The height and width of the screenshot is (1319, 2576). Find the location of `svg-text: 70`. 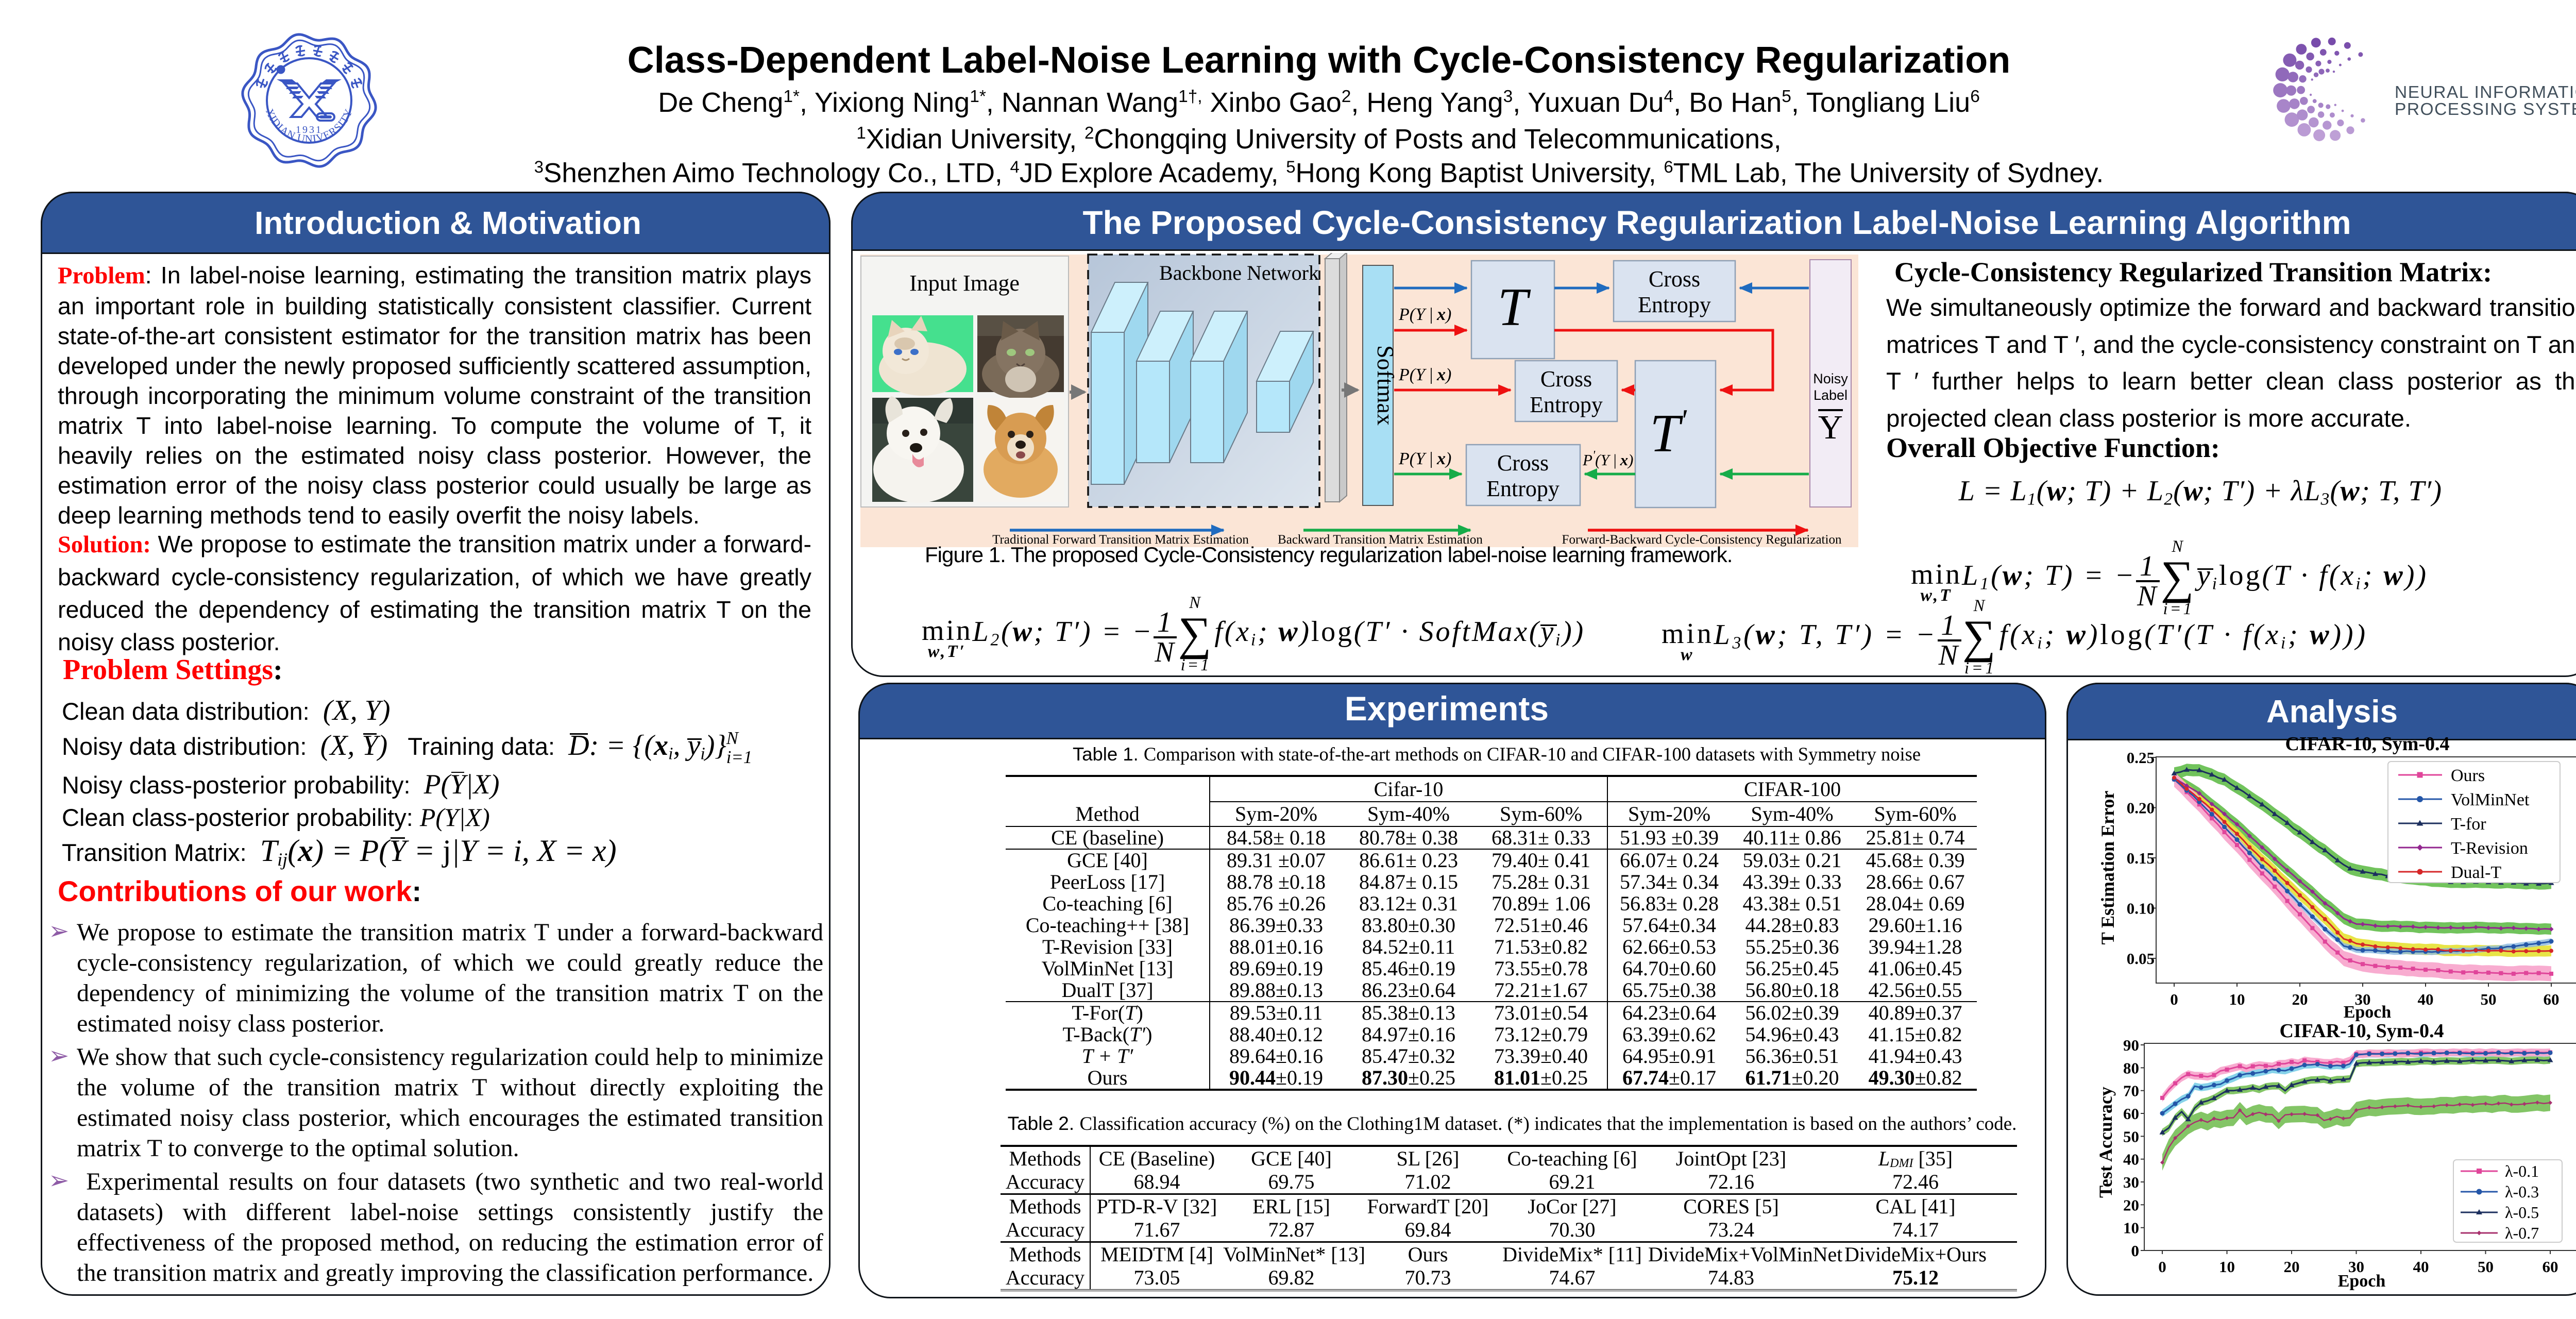

svg-text: 70 is located at coordinates (2131, 1091).